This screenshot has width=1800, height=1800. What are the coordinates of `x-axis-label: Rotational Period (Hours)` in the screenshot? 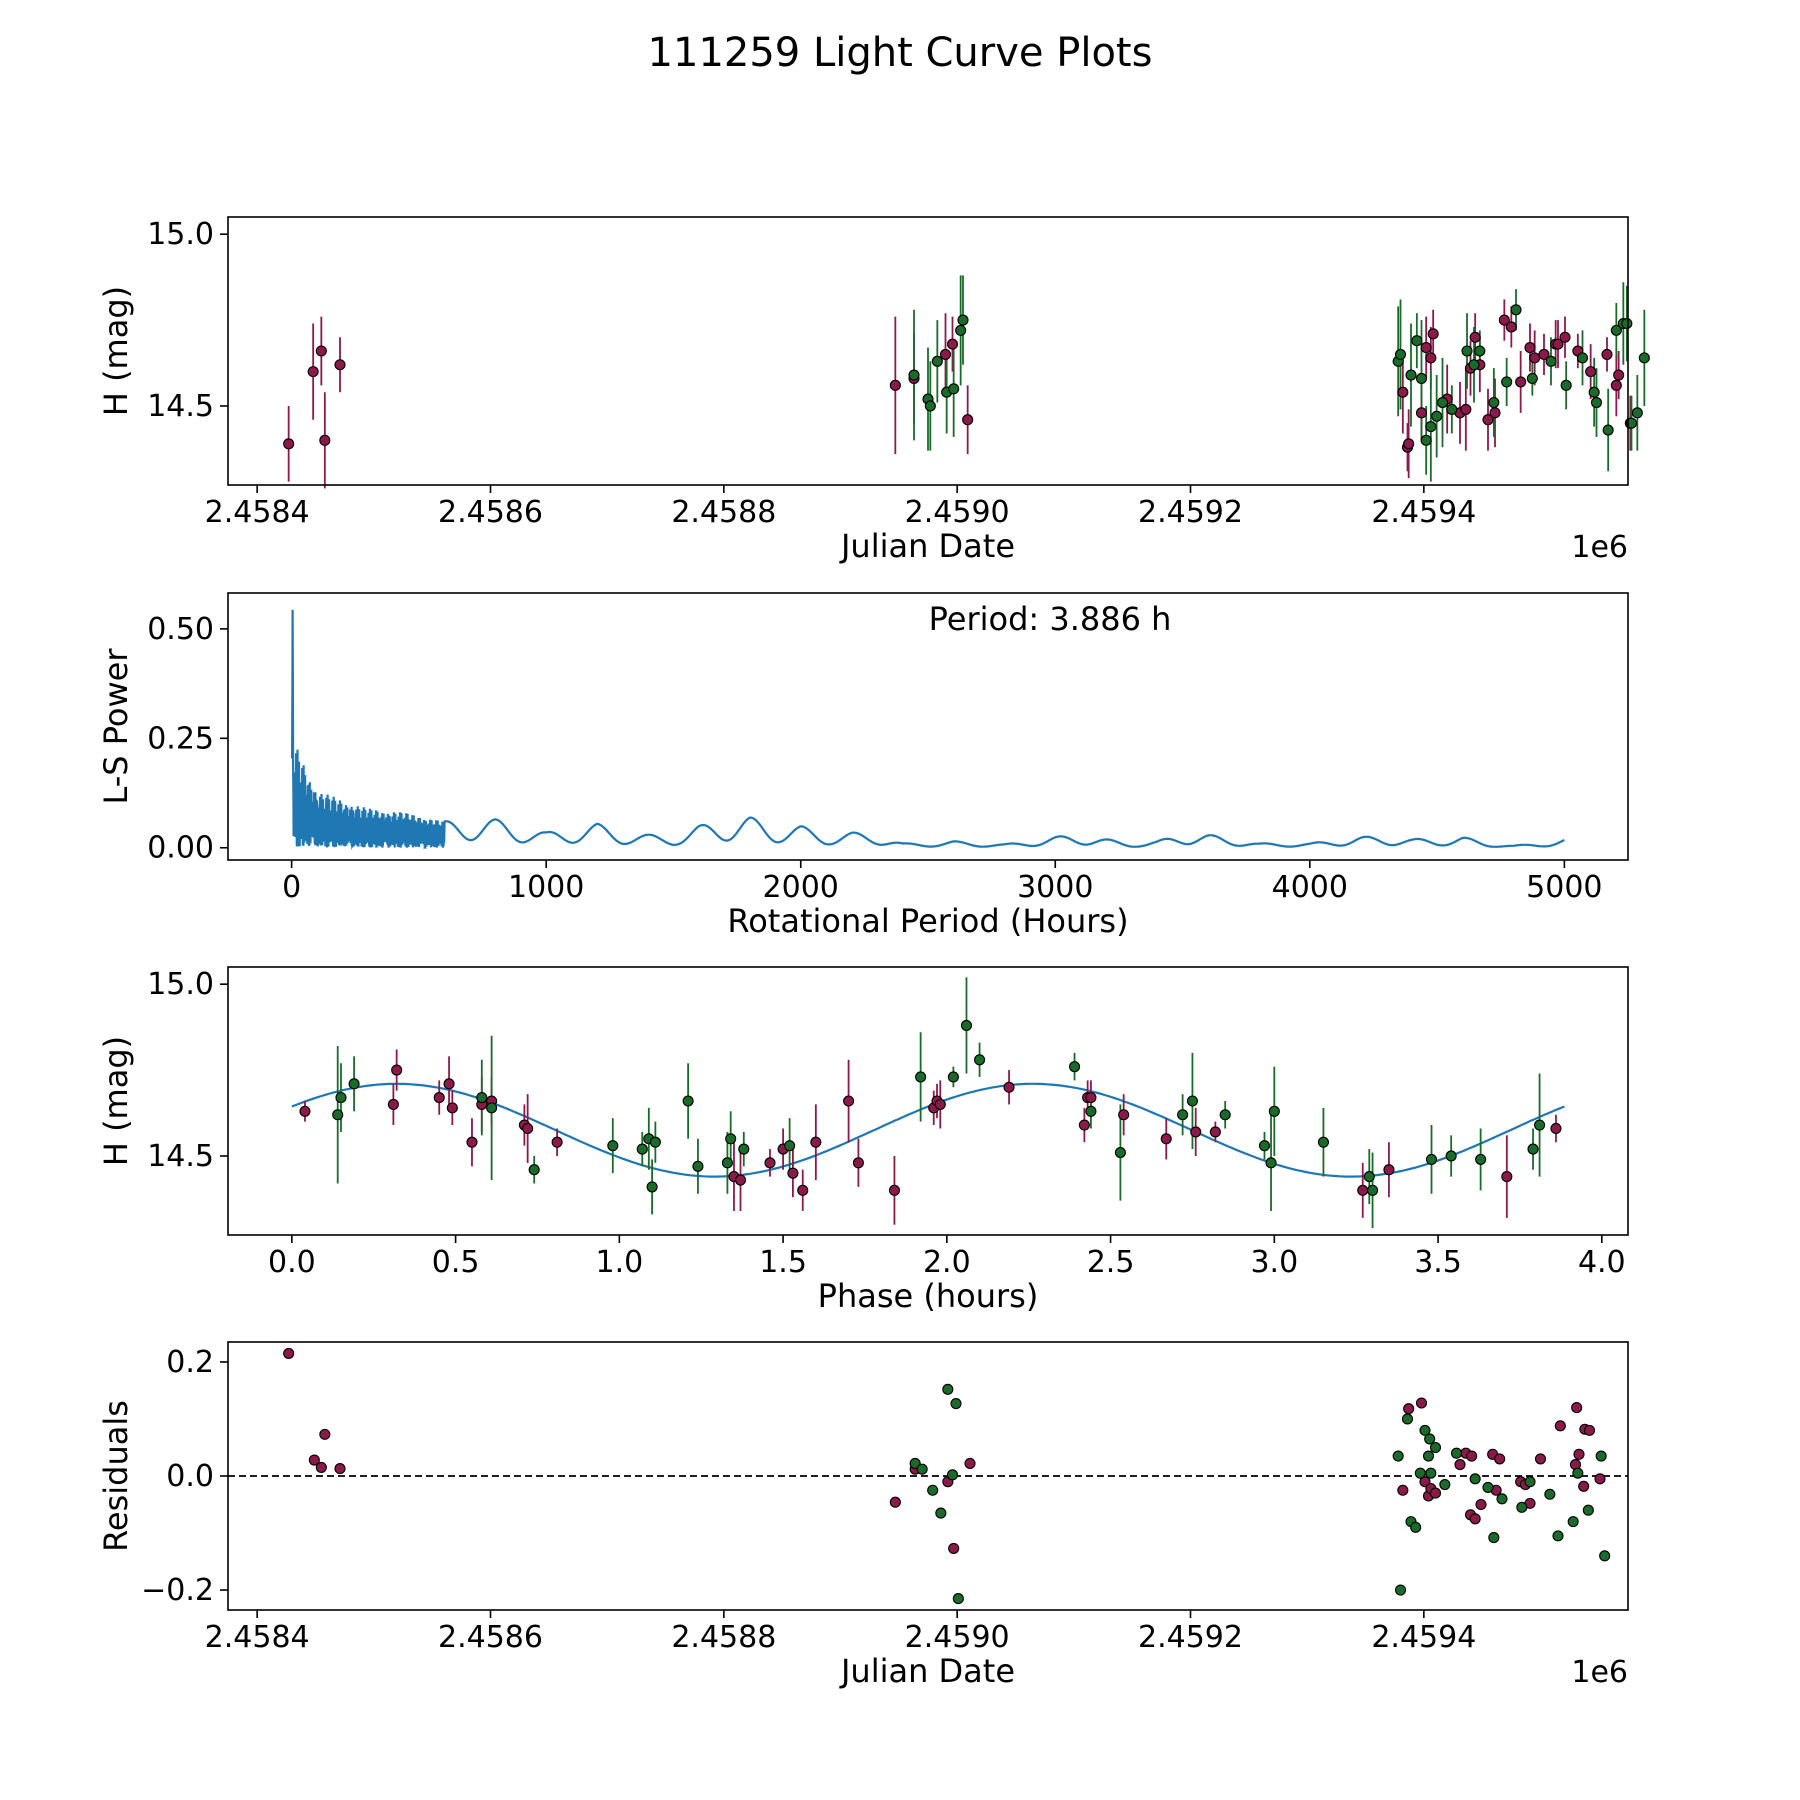 It's located at (927, 921).